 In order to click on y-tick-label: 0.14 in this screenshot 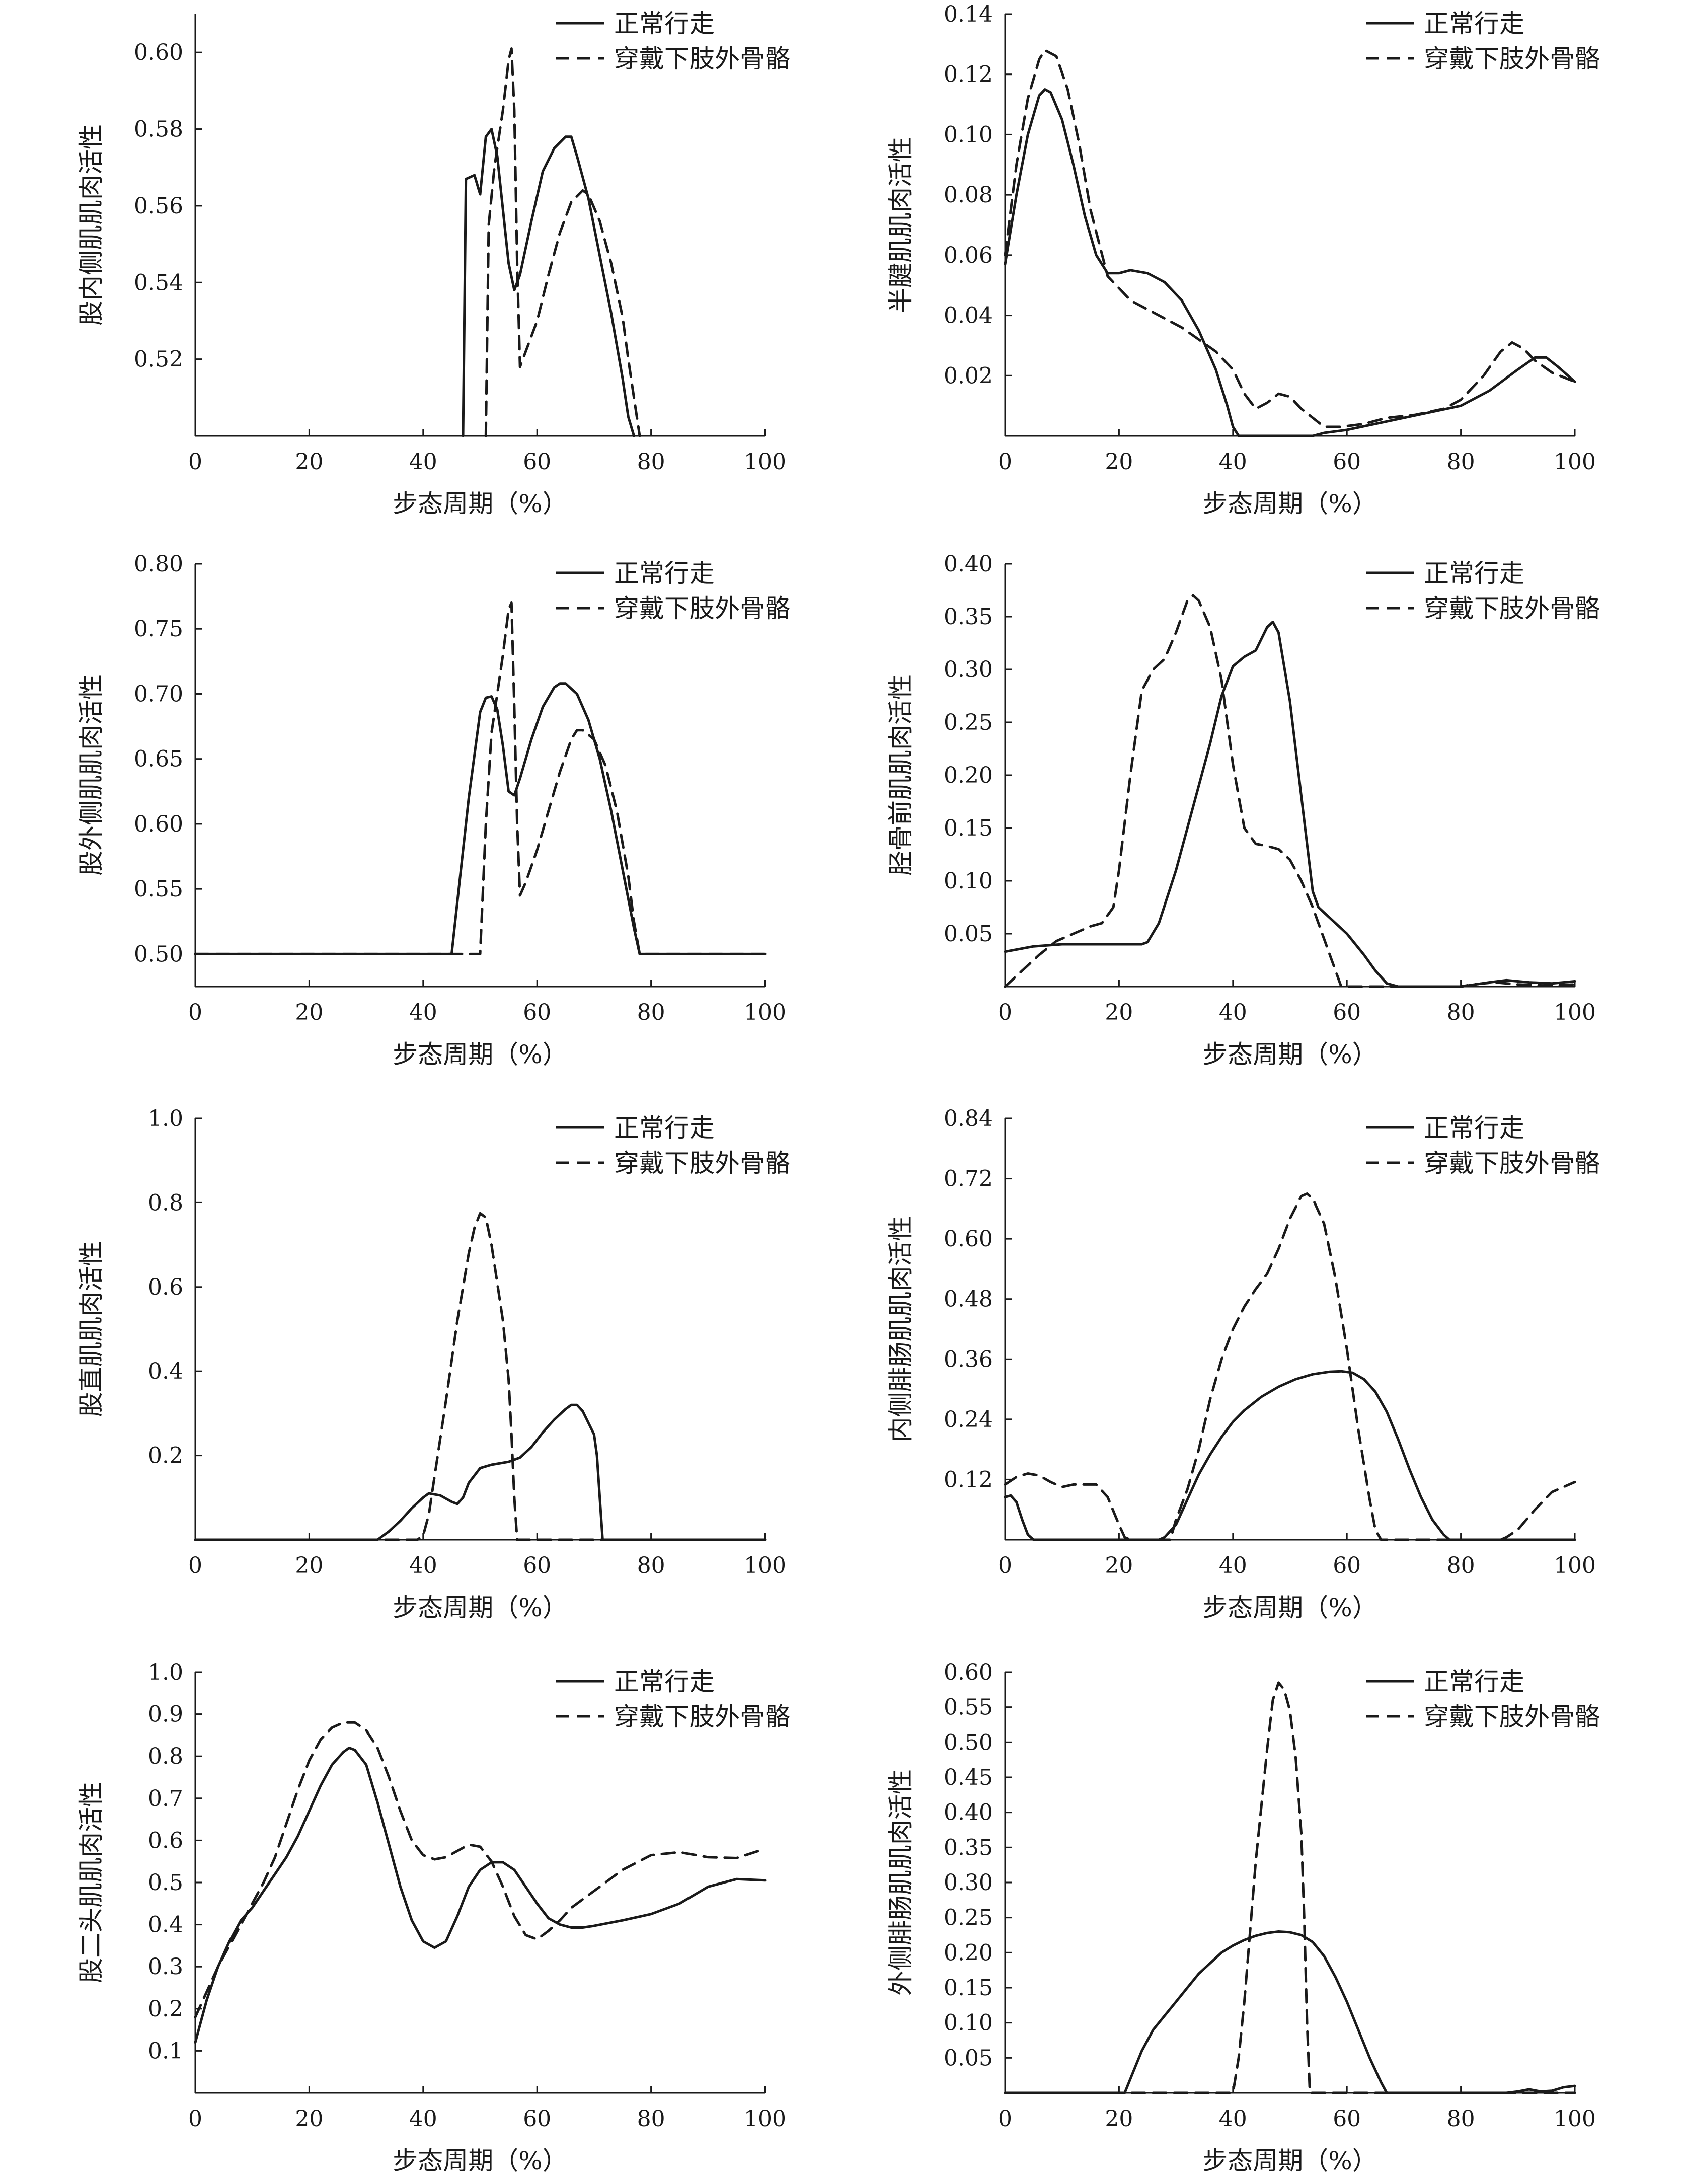, I will do `click(968, 14)`.